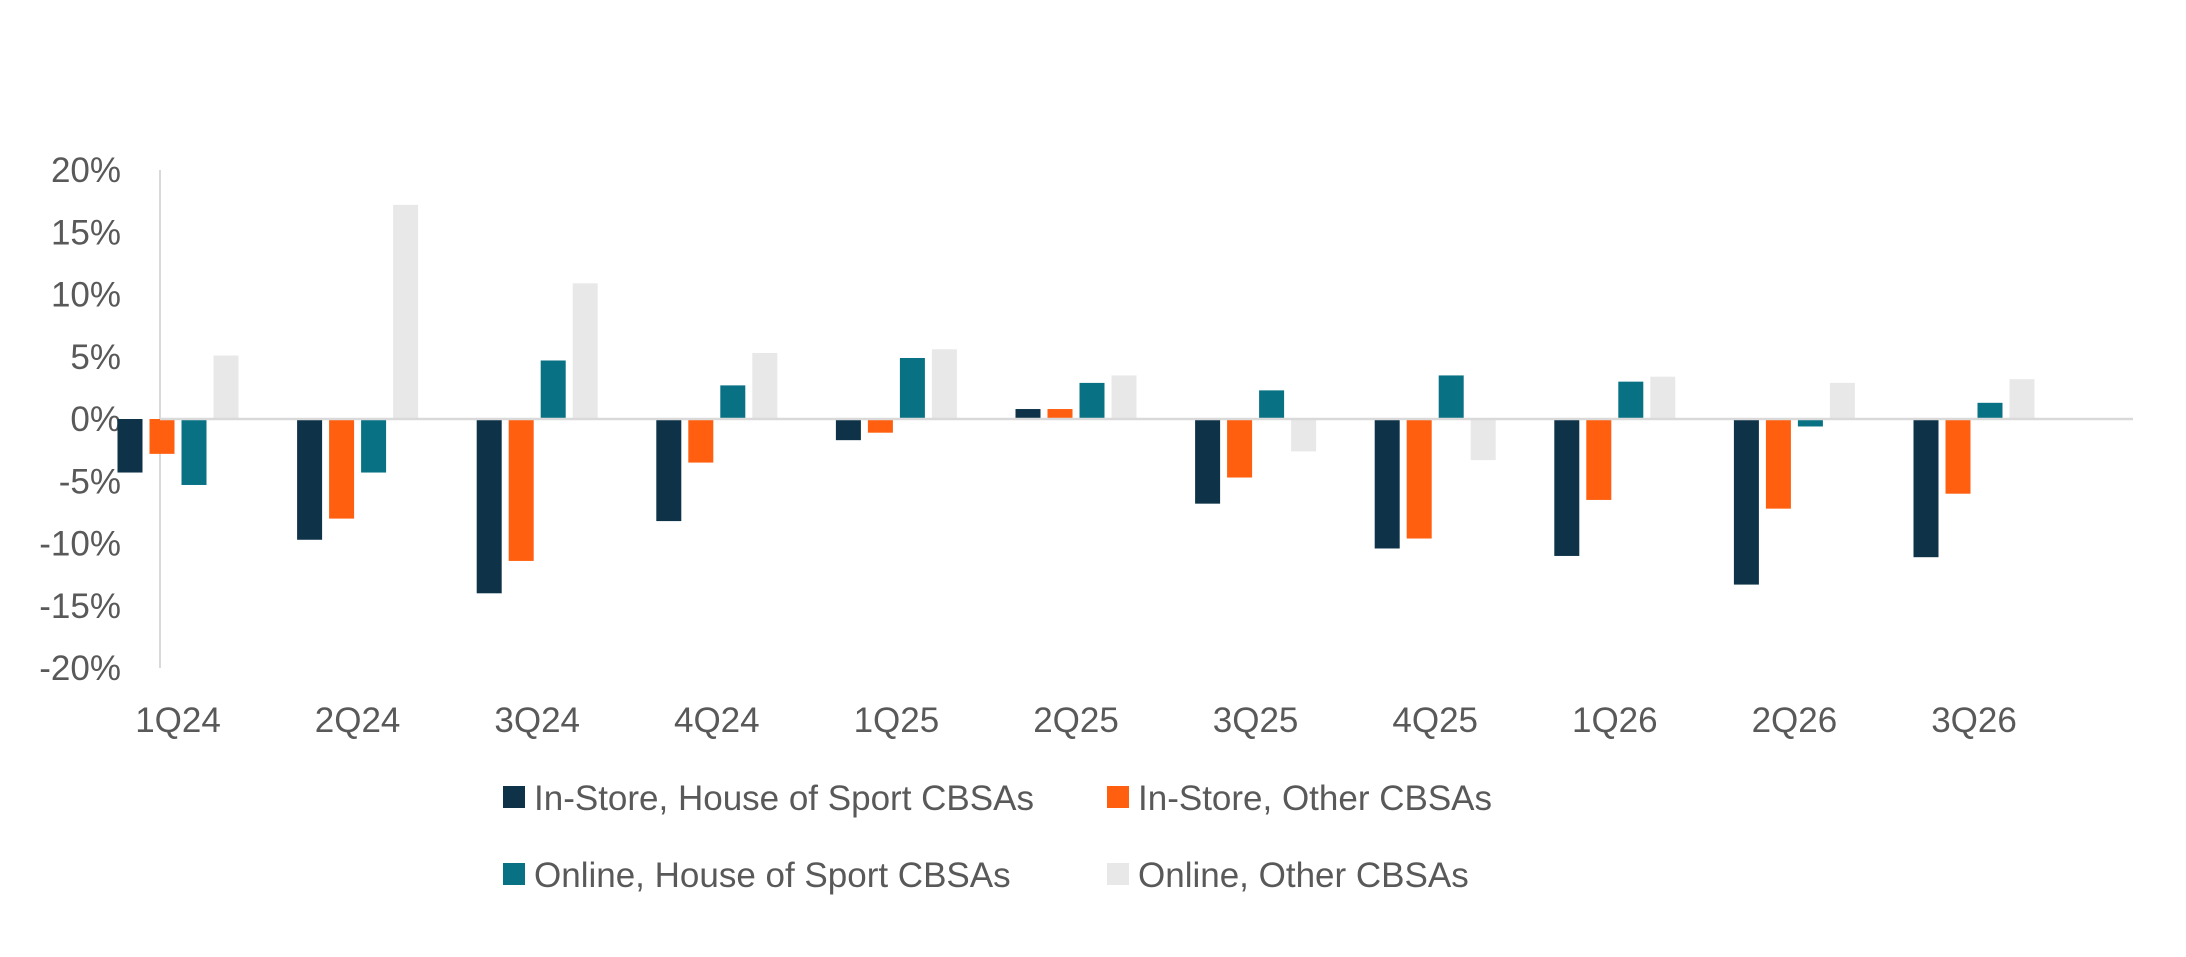 Image resolution: width=2186 pixels, height=957 pixels. What do you see at coordinates (86, 170) in the screenshot?
I see `y-tick-label: 20%` at bounding box center [86, 170].